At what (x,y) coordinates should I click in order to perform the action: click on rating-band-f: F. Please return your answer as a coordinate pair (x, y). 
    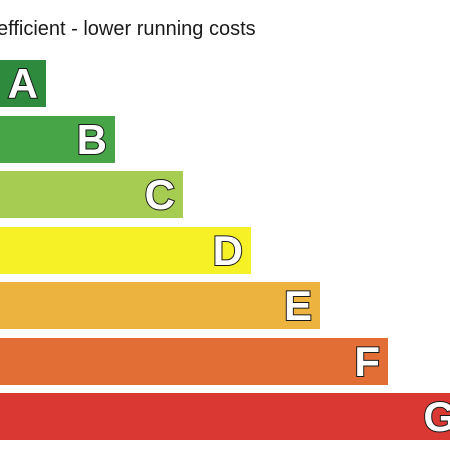
    Looking at the image, I should click on (194, 361).